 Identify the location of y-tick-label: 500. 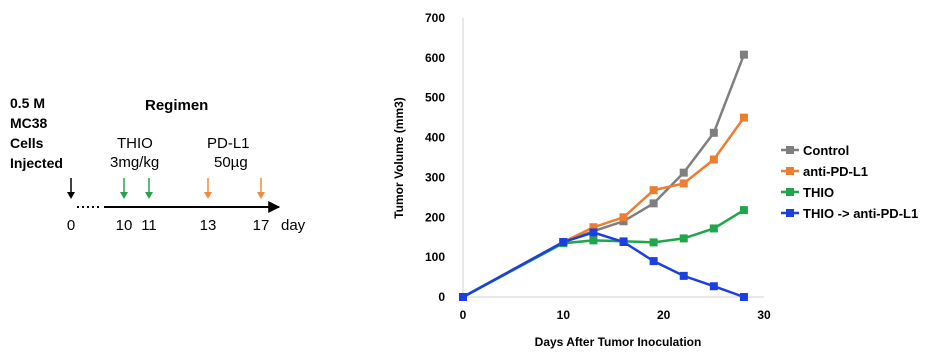
(435, 98).